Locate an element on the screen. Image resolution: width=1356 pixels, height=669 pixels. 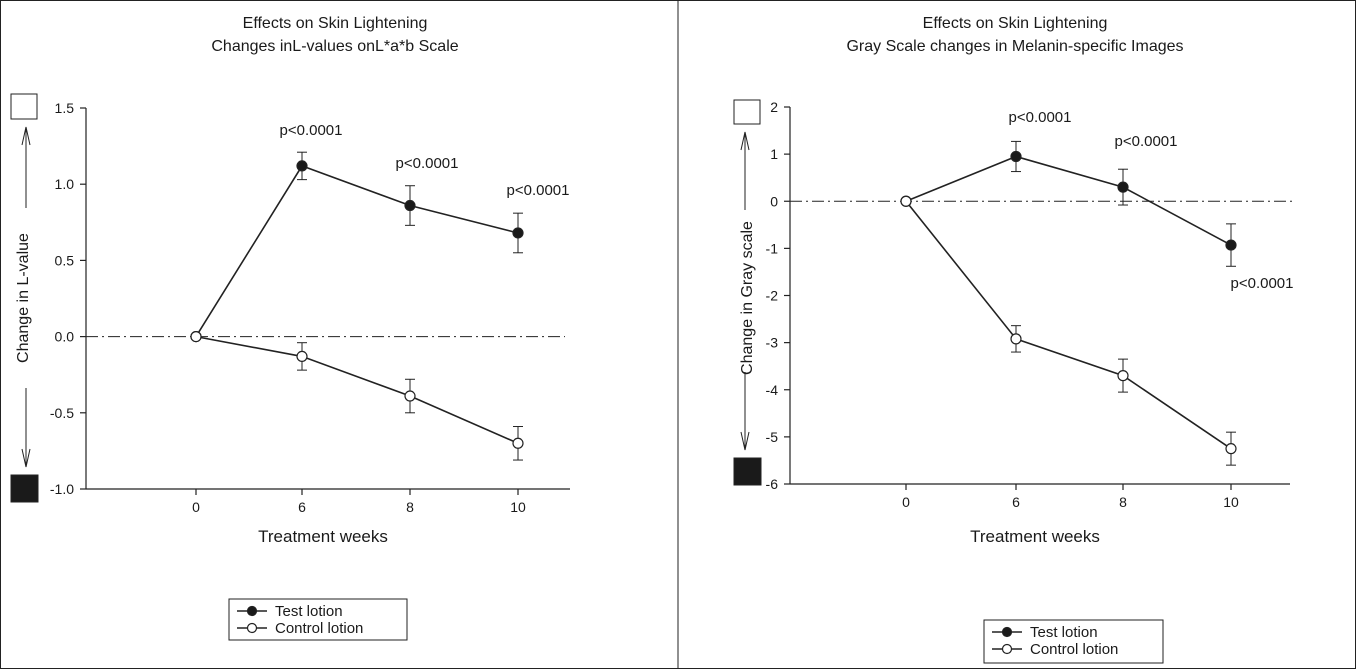
y-tick-label: 1.5 is located at coordinates (65, 108).